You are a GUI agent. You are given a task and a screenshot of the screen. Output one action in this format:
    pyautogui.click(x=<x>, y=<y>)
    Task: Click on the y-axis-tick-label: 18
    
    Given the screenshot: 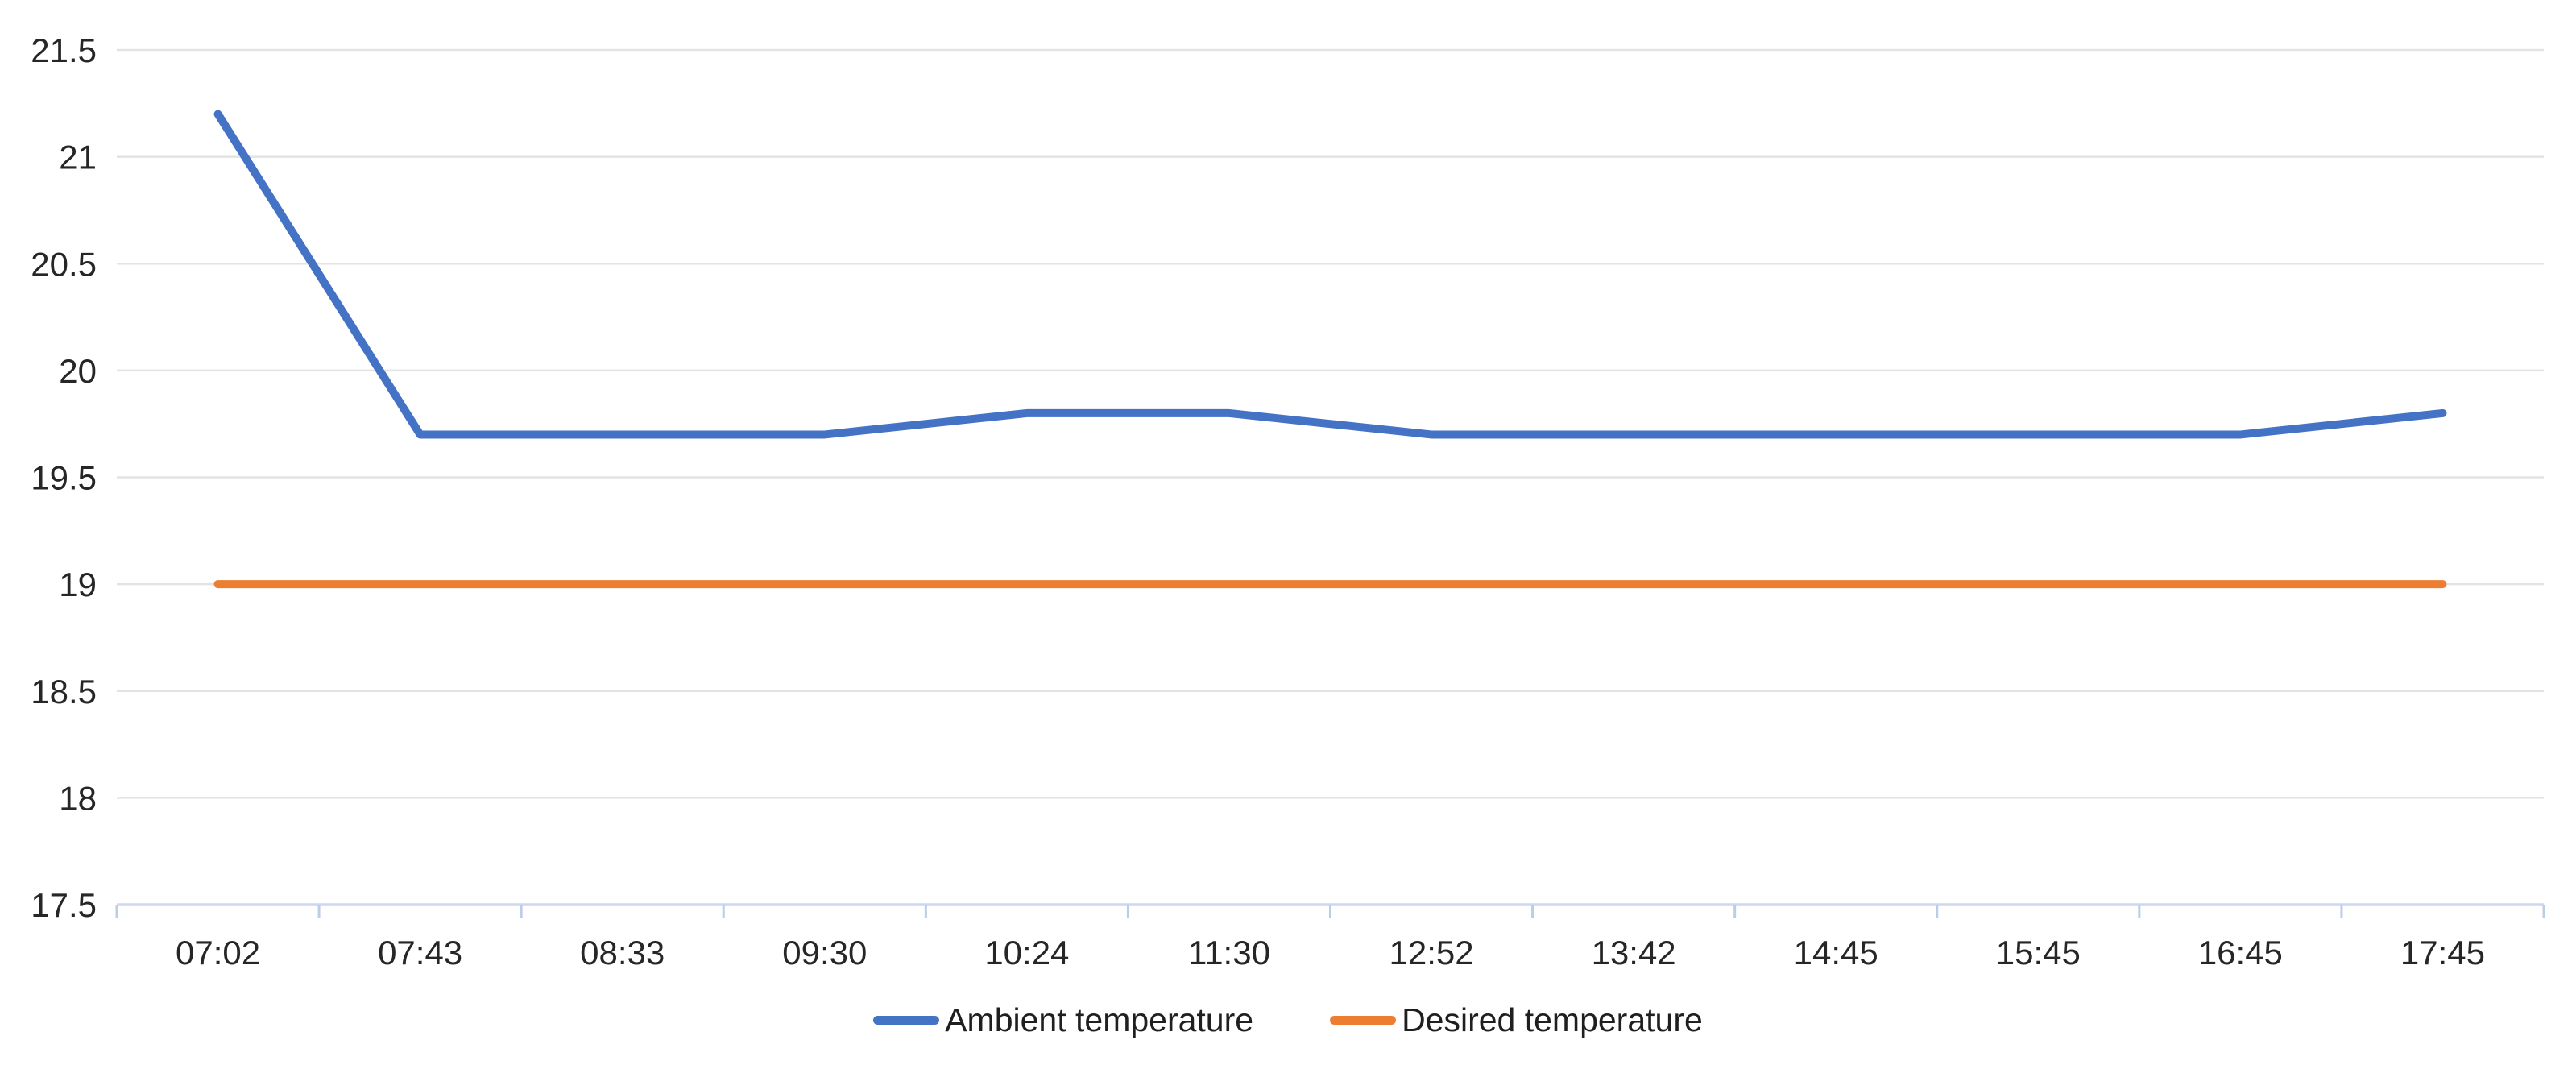 What is the action you would take?
    pyautogui.click(x=78, y=798)
    